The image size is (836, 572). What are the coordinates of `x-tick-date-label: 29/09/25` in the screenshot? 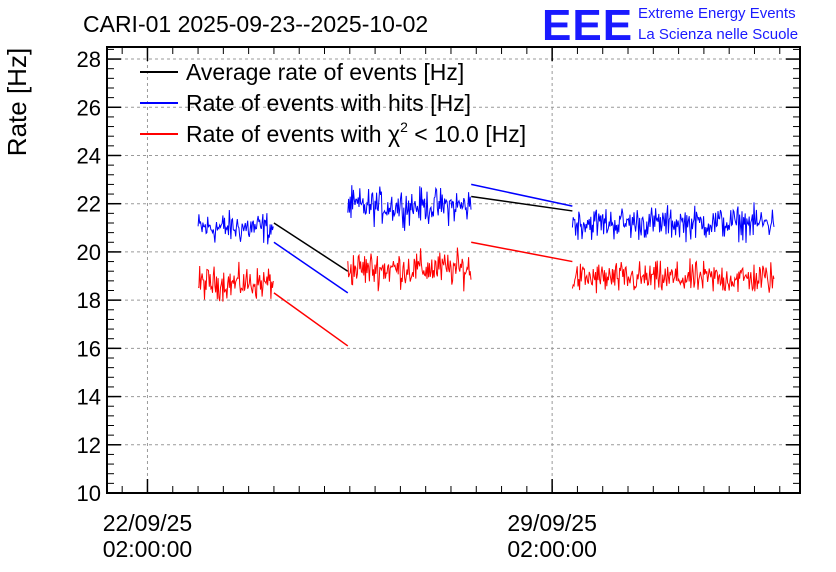 It's located at (552, 523).